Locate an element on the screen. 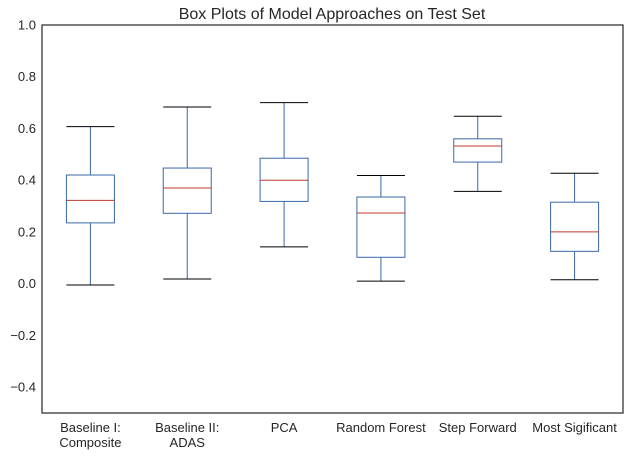 The width and height of the screenshot is (629, 456). x-category-label: Step Forward is located at coordinates (478, 427).